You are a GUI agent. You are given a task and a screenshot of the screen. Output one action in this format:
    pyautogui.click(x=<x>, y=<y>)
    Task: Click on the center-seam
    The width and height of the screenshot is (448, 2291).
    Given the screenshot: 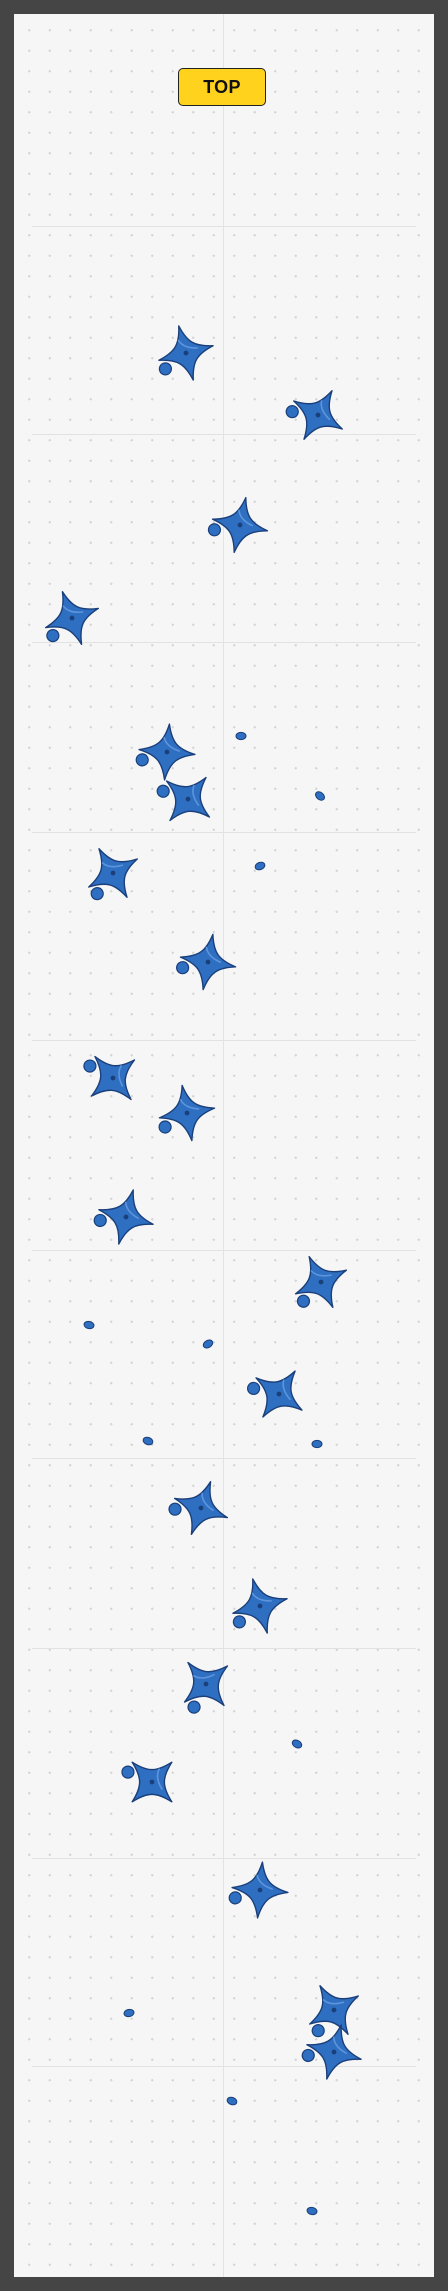 What is the action you would take?
    pyautogui.click(x=223, y=1145)
    